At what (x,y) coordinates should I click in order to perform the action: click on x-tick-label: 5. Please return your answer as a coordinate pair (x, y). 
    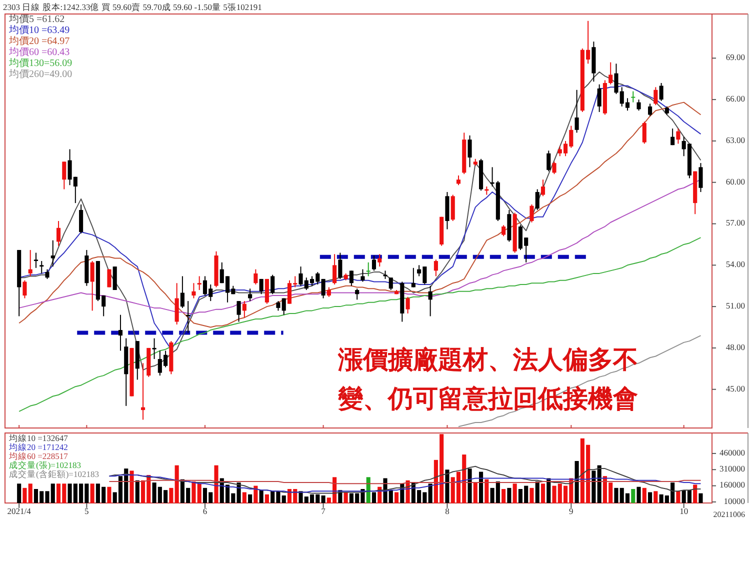
    Looking at the image, I should click on (86, 511).